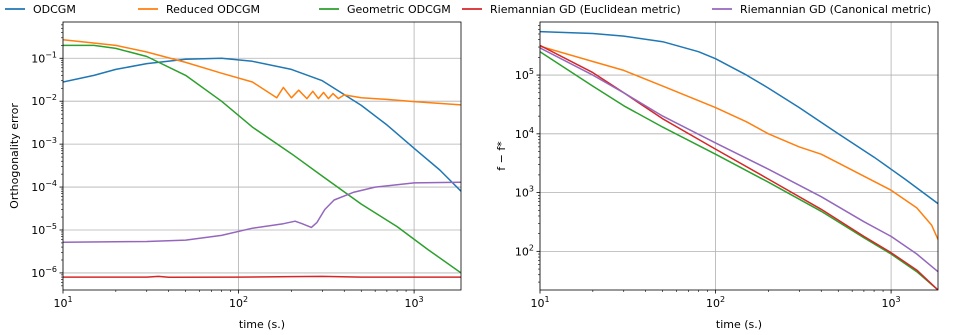 This screenshot has width=979, height=335. I want to click on legend-label: Riemannian GD (Euclidean metric), so click(585, 9).